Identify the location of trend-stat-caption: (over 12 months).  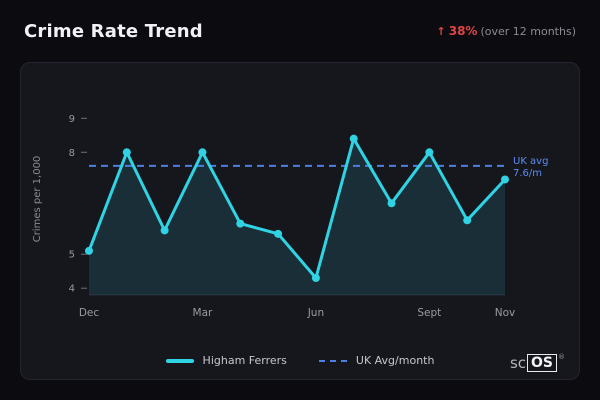
(528, 31).